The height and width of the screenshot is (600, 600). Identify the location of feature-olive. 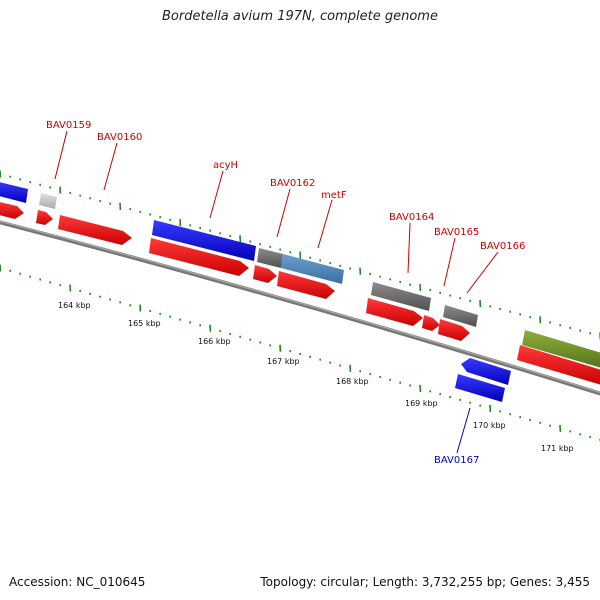
(561, 349).